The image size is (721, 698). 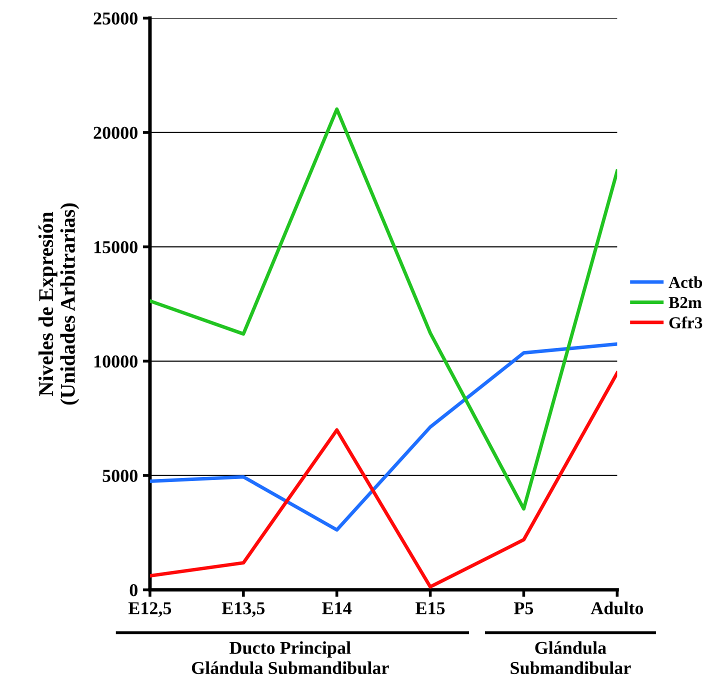 I want to click on y-tick-label: 0, so click(x=134, y=590).